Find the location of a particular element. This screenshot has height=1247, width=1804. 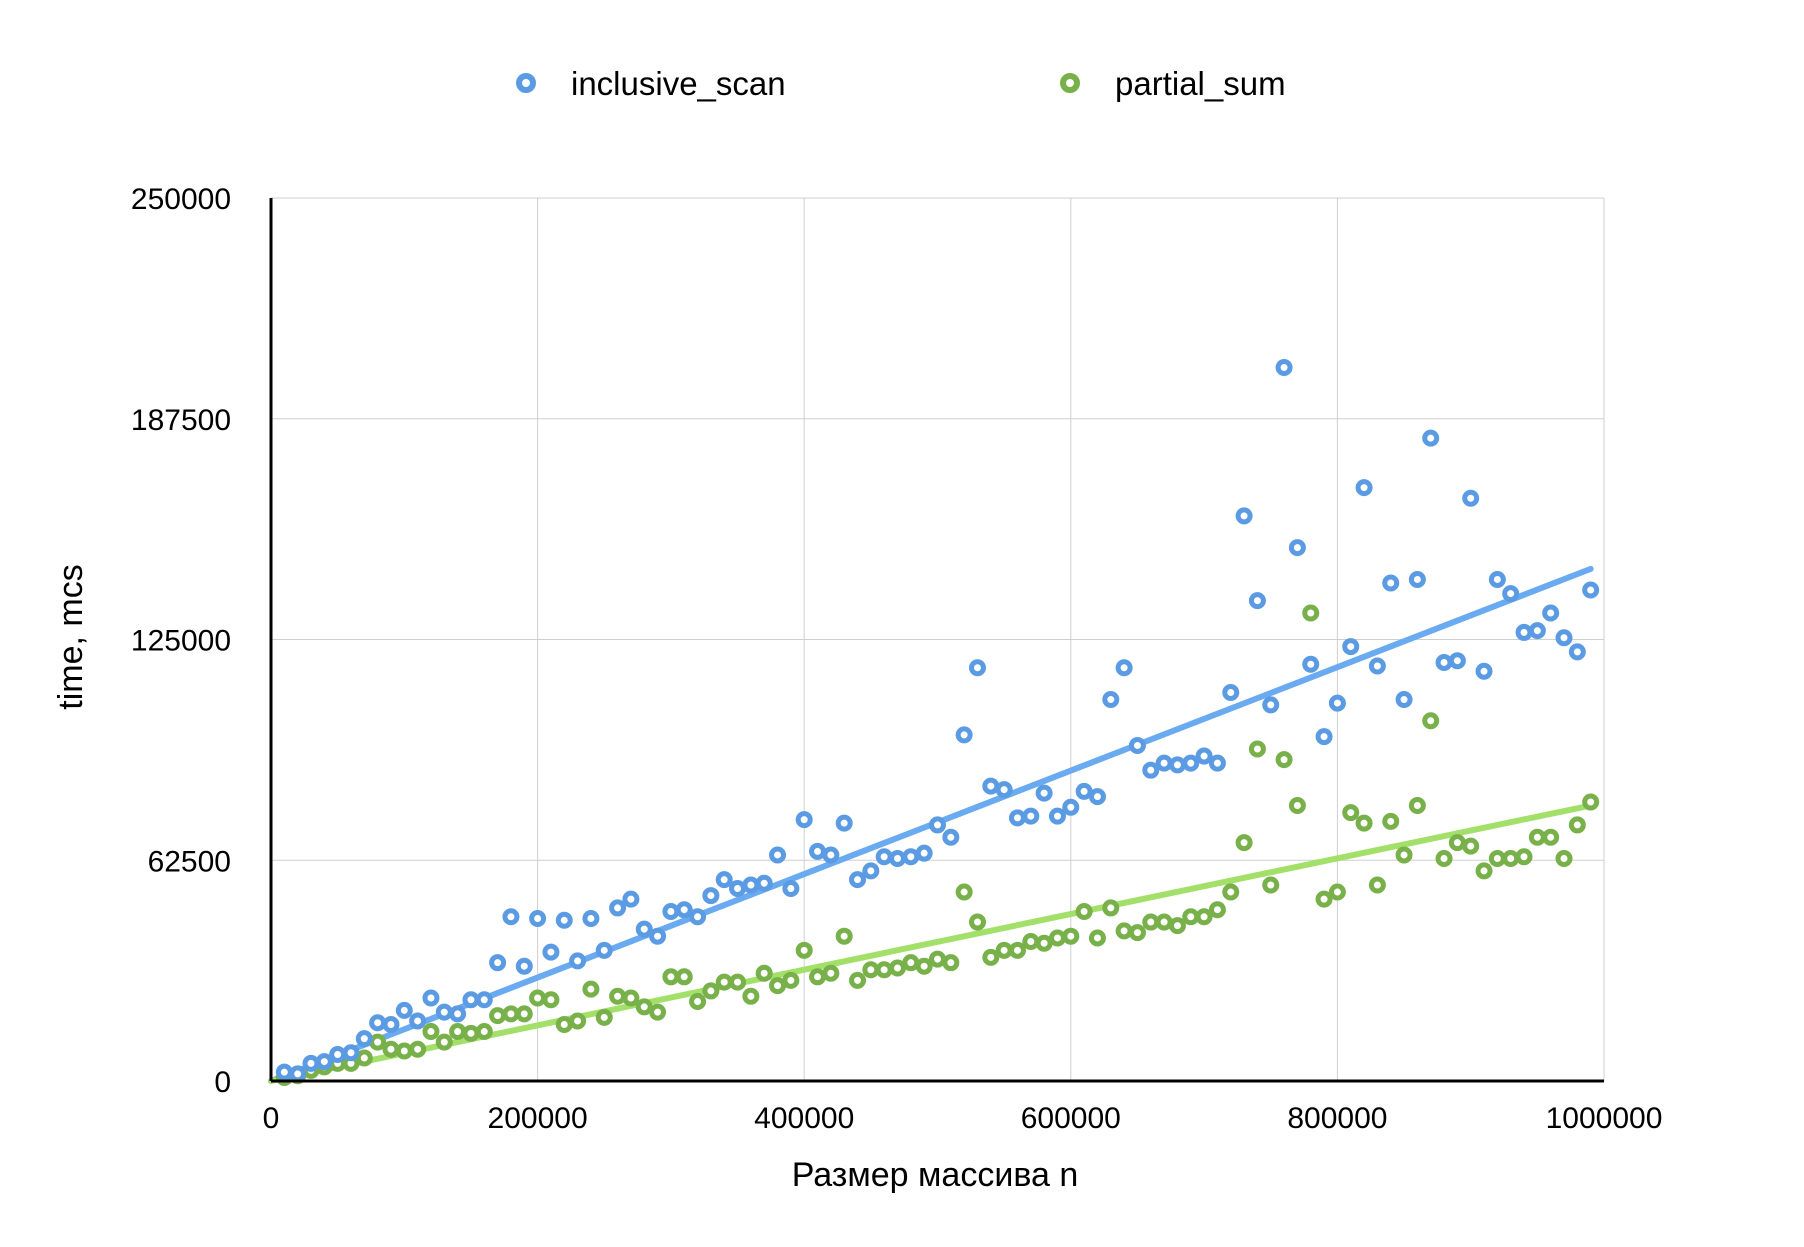

y-tick-label: 187500 is located at coordinates (181, 420).